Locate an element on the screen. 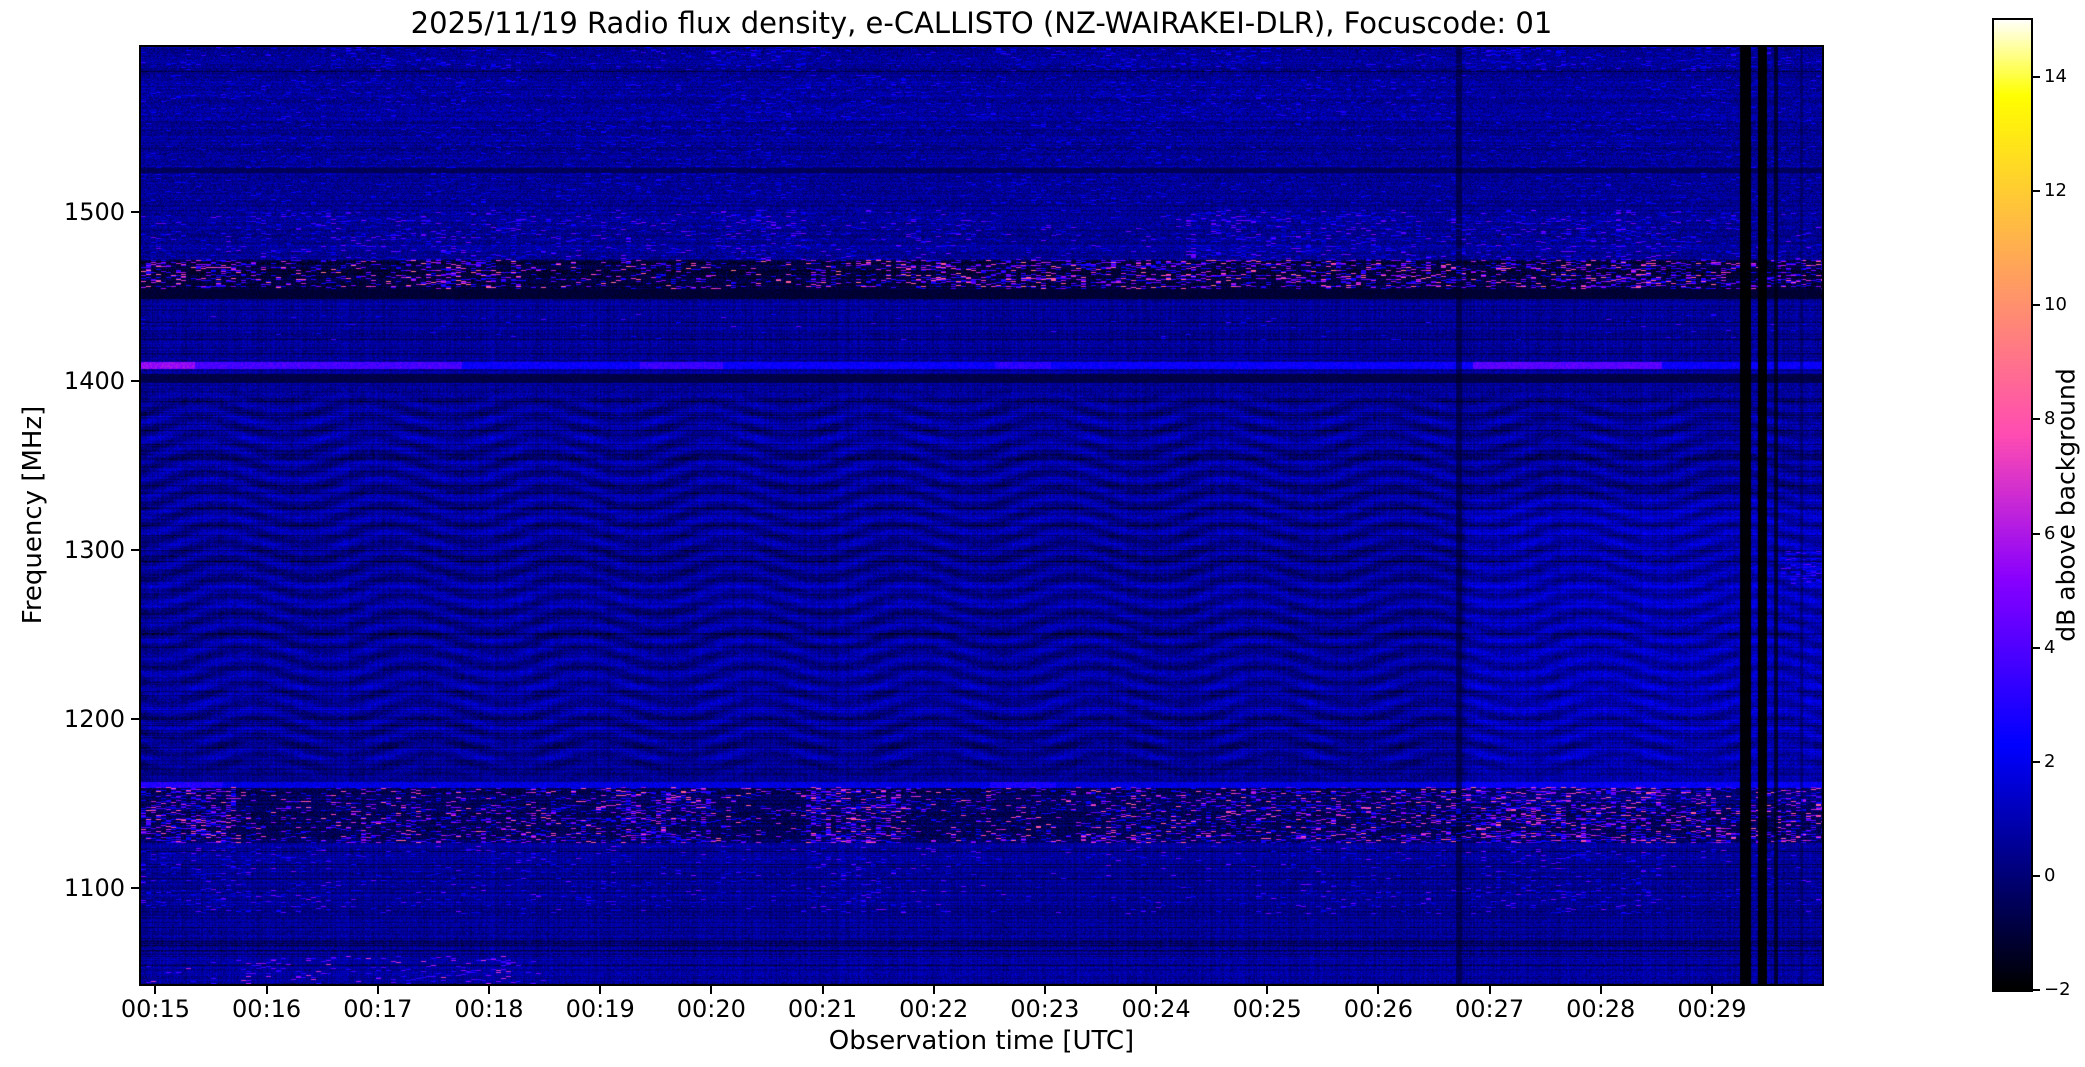 The image size is (2085, 1067). x-tick-label: 00:16 is located at coordinates (267, 1009).